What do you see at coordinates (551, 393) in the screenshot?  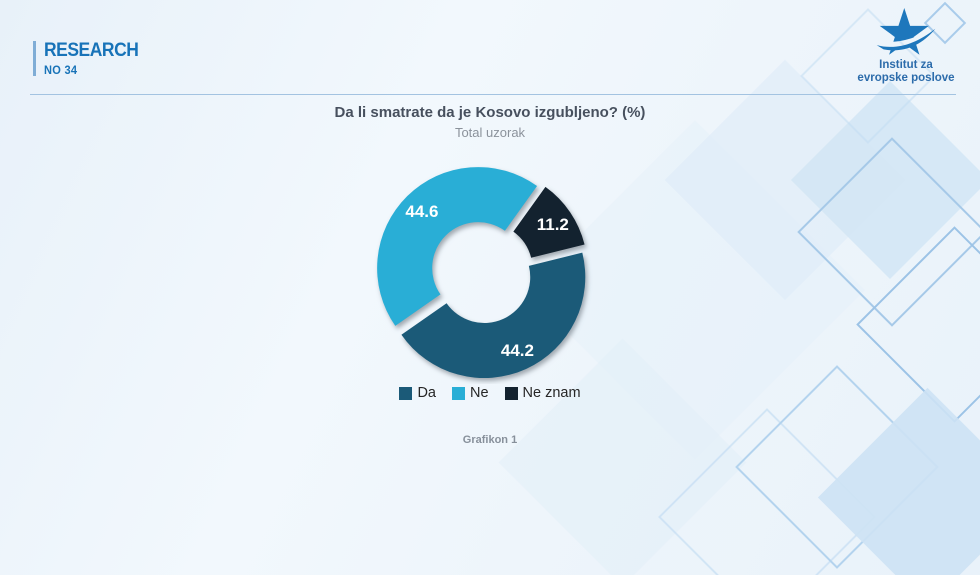 I see `legend-label: Ne znam` at bounding box center [551, 393].